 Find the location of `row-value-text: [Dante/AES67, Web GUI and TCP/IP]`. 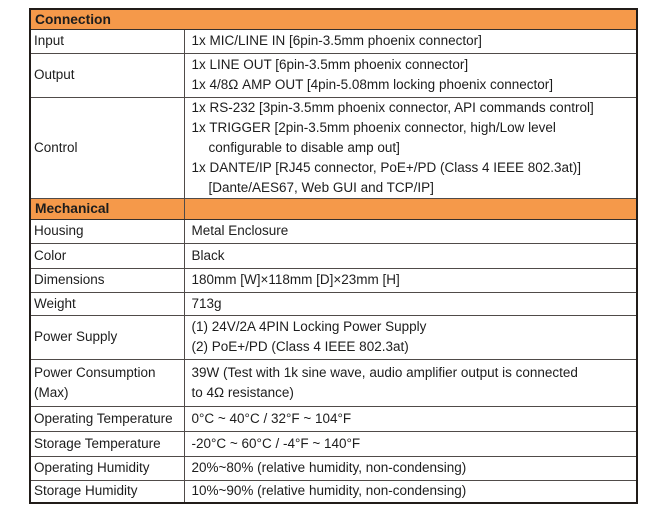

row-value-text: [Dante/AES67, Web GUI and TCP/IP] is located at coordinates (321, 187).